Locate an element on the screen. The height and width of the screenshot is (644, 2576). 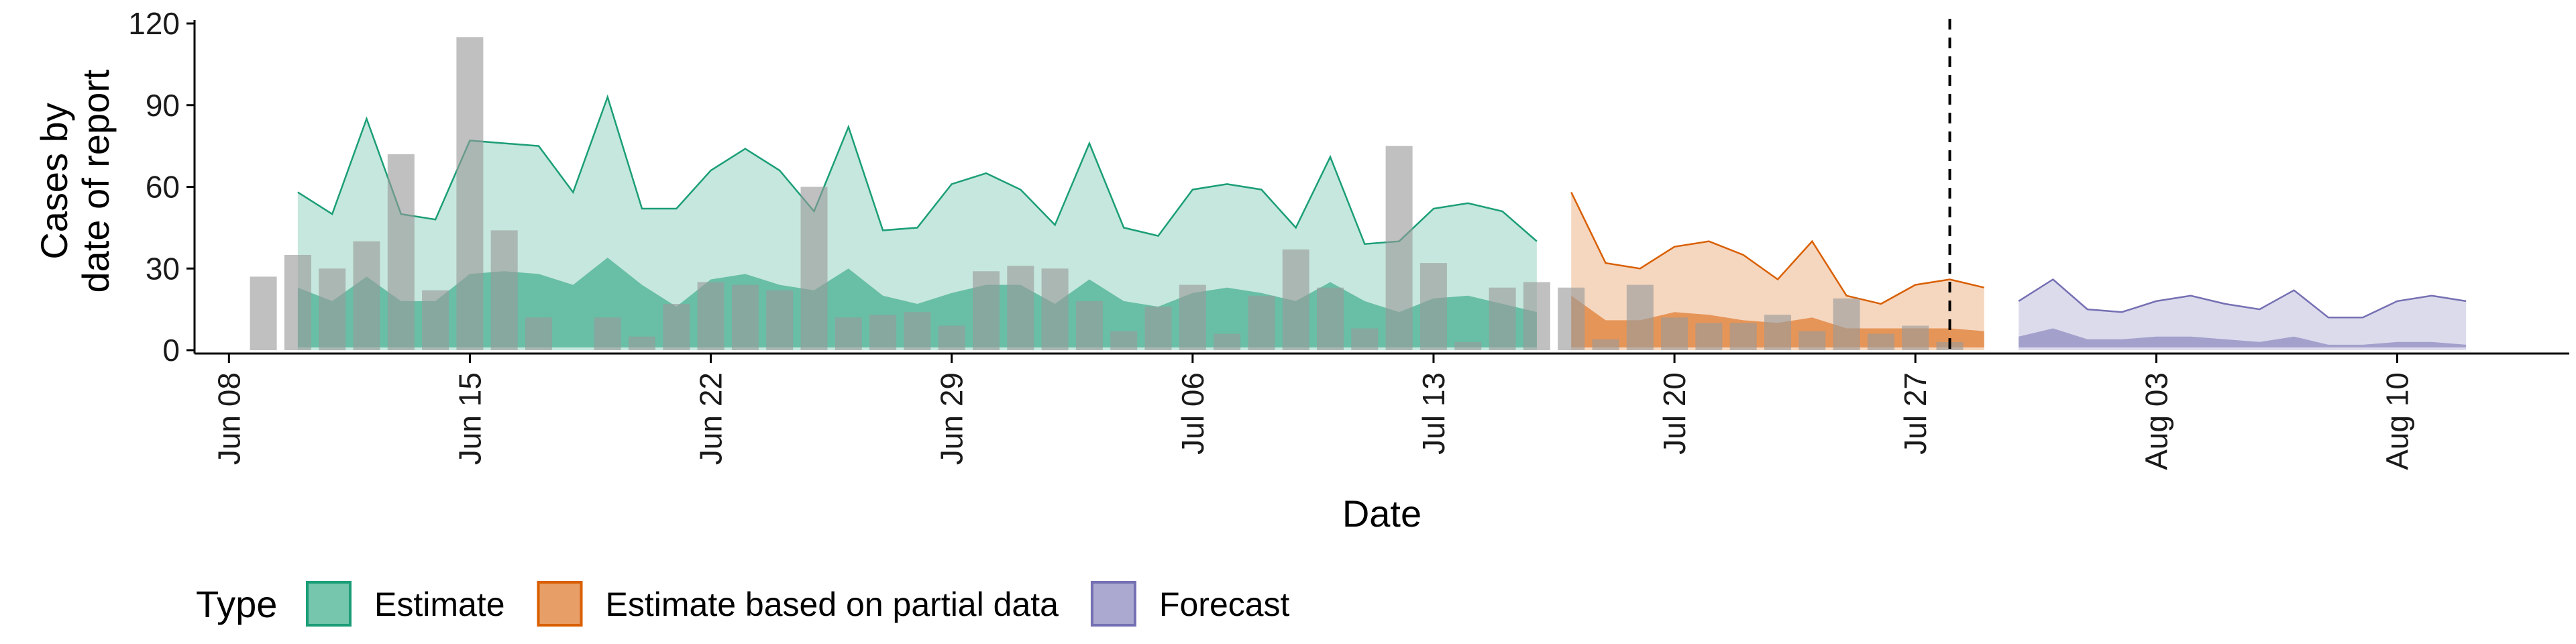
y-tick-label: 90 is located at coordinates (163, 105).